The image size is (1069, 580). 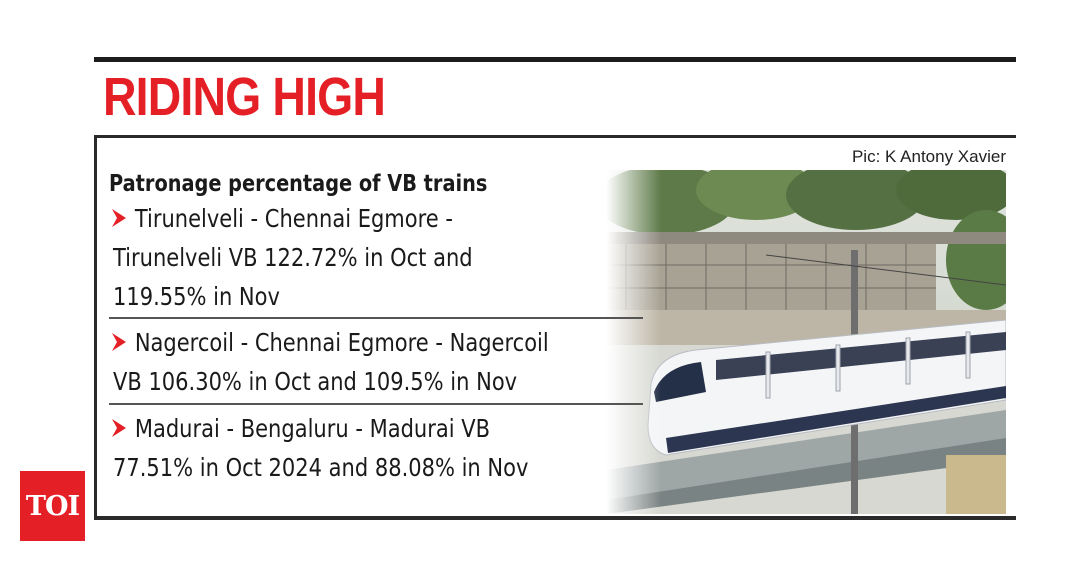 I want to click on item-line: Nagercoil - Chennai Egmore - Nagercoil, so click(x=341, y=342).